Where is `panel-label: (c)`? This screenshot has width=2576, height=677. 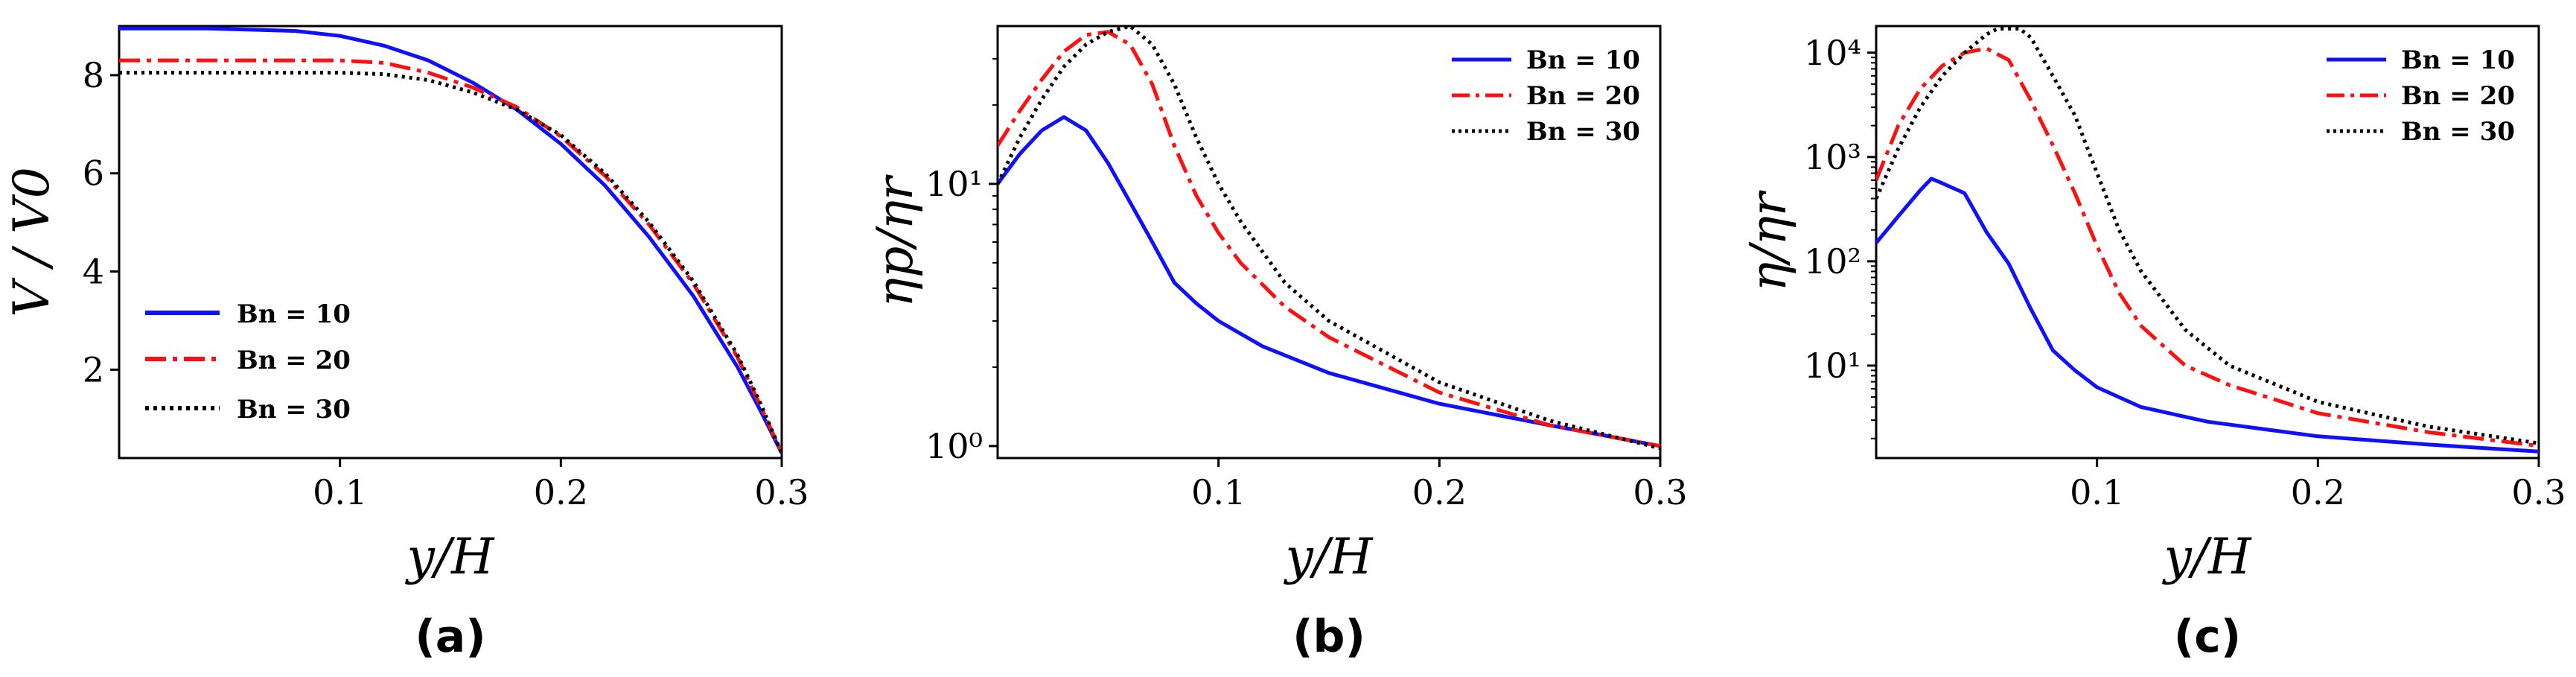 panel-label: (c) is located at coordinates (2207, 637).